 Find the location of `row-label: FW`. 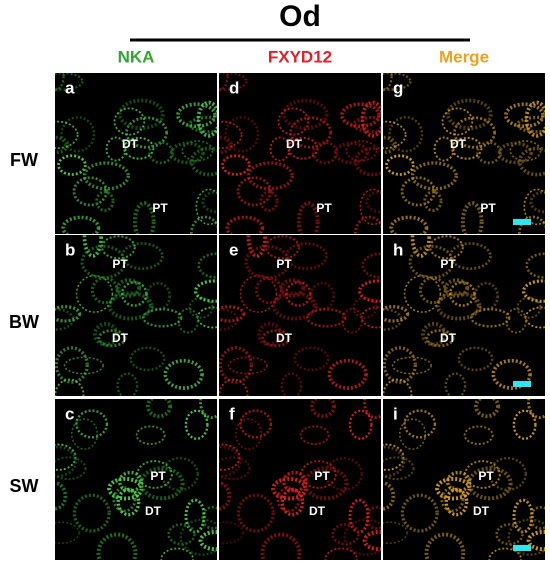

row-label: FW is located at coordinates (24, 160).